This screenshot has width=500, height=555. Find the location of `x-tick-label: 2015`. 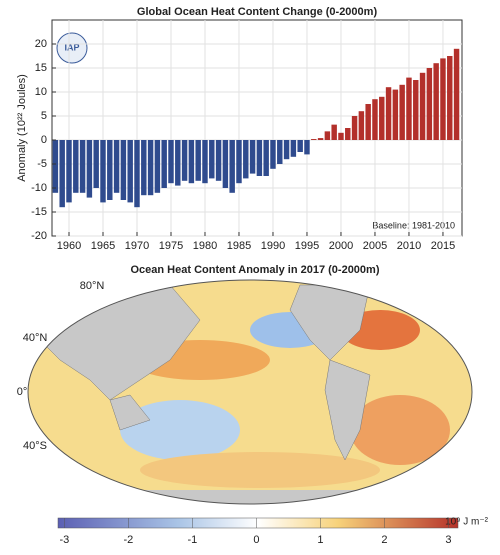

x-tick-label: 2015 is located at coordinates (443, 246).